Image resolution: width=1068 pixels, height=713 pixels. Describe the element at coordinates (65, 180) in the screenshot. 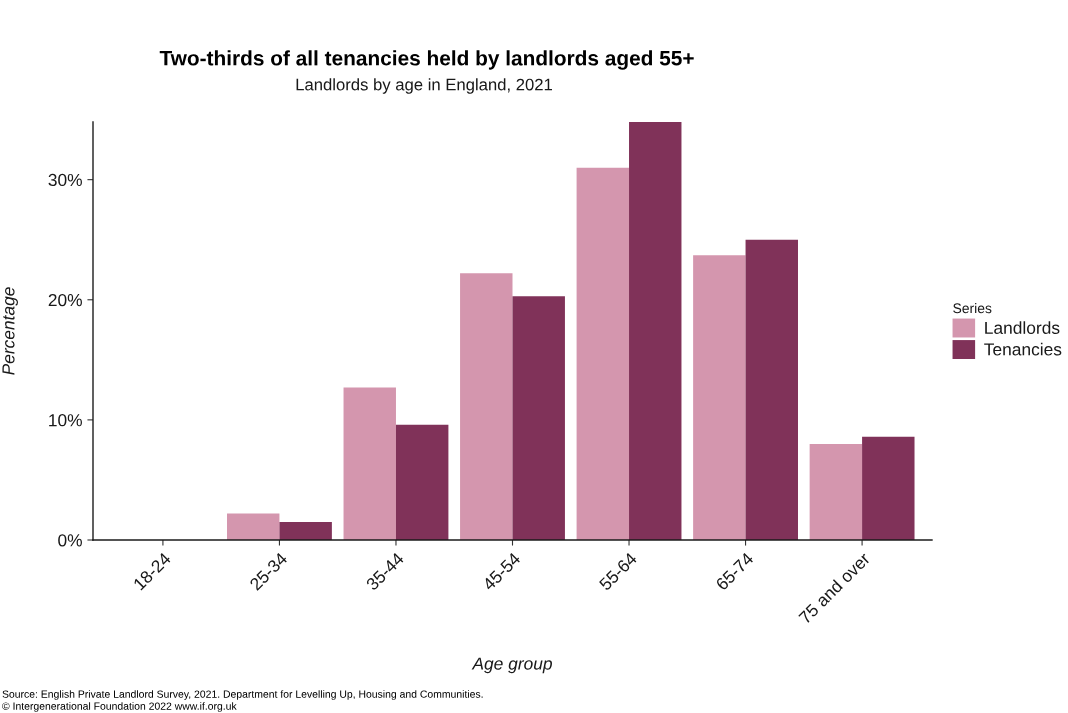

I see `y-tick-label: 30%` at that location.